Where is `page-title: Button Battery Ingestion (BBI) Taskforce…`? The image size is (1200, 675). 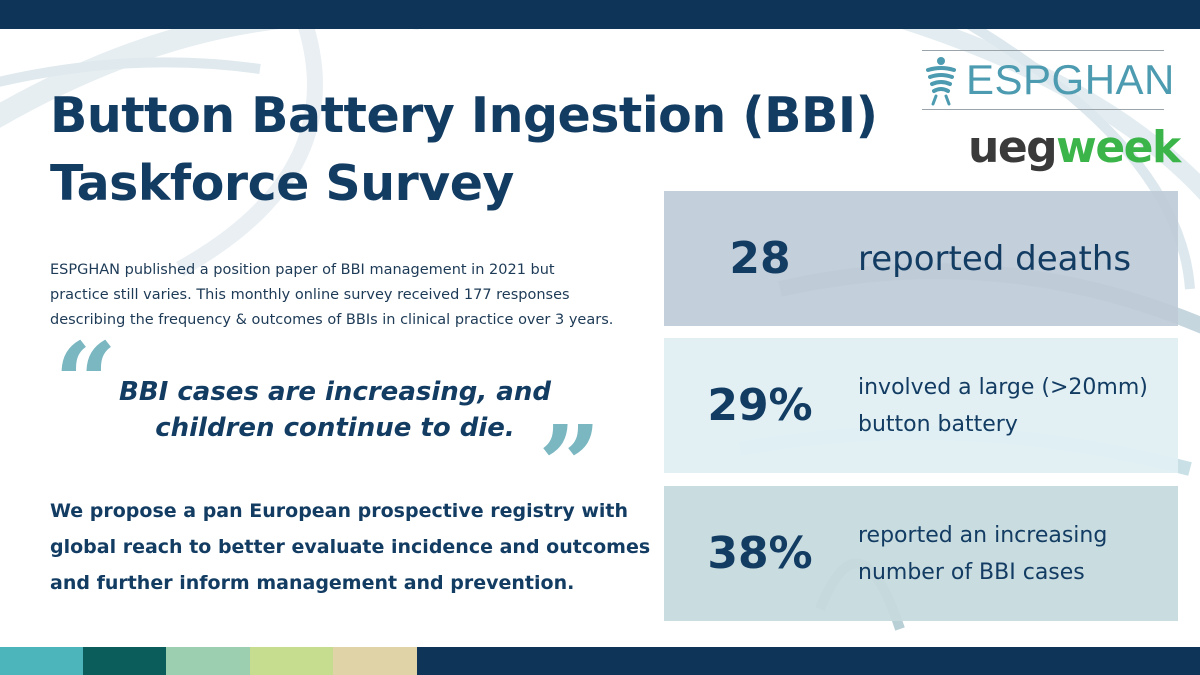
page-title: Button Battery Ingestion (BBI) Taskforce… is located at coordinates (480, 150).